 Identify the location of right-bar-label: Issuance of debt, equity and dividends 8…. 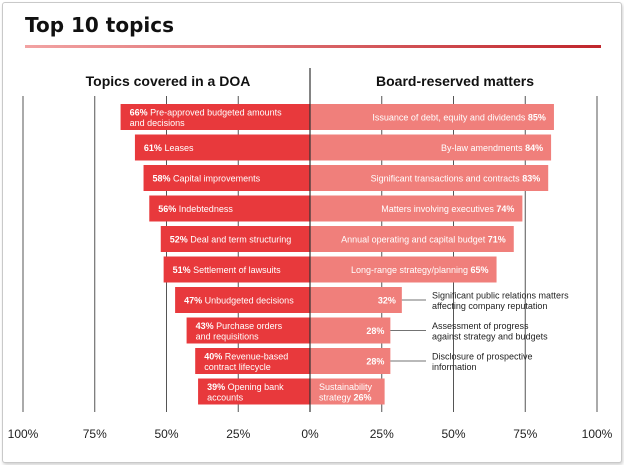
(459, 118).